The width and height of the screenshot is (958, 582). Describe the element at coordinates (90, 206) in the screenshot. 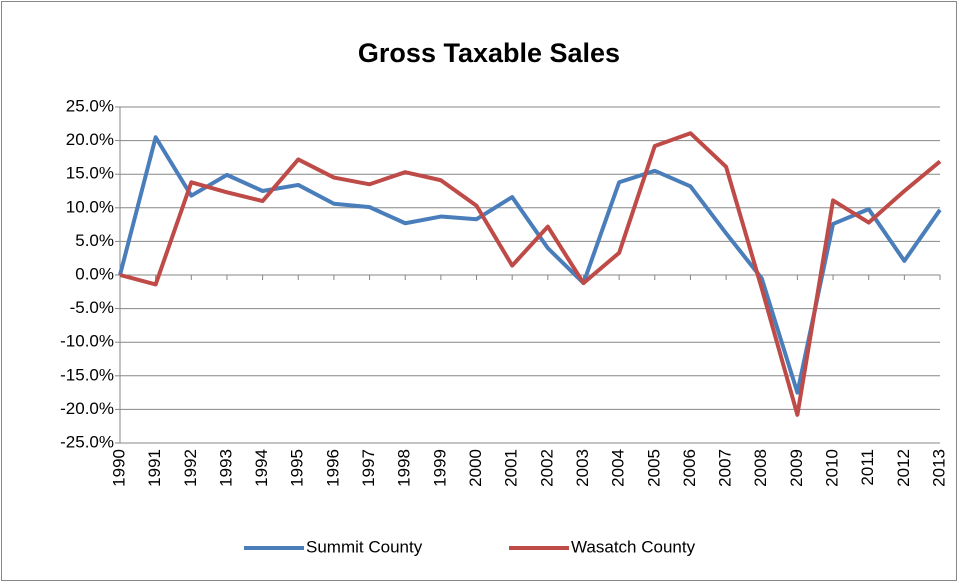

I see `y-tick-label: 10.0%` at that location.